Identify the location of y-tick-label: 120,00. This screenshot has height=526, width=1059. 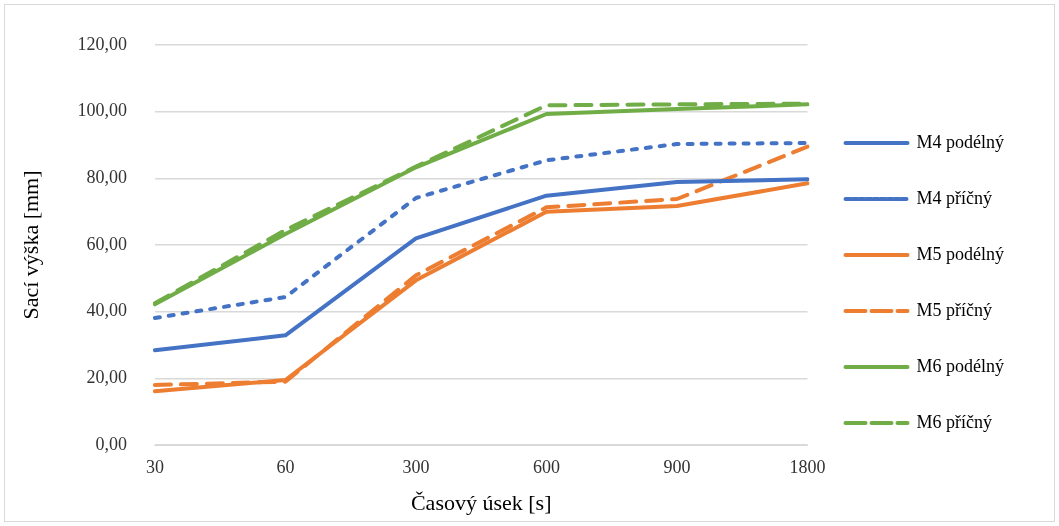
(102, 43).